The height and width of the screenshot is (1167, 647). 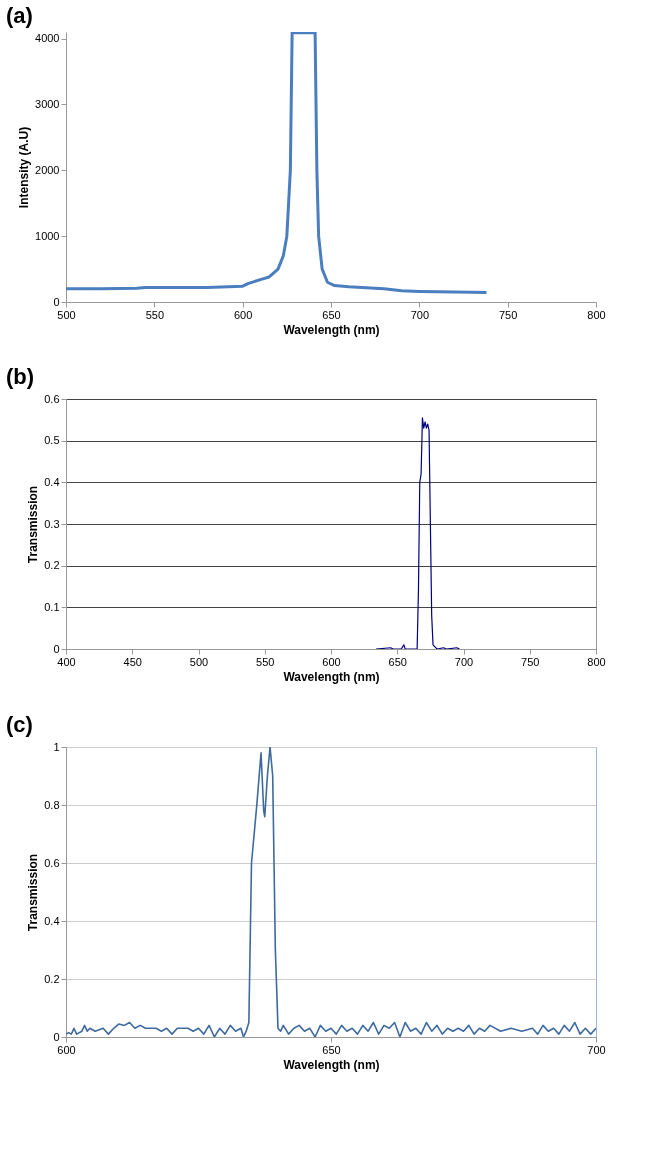 I want to click on y-tick-label: 0.8, so click(x=52, y=804).